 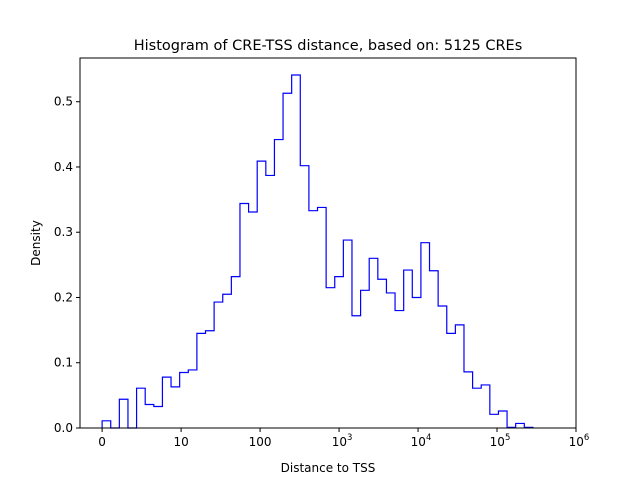 I want to click on y-tick-label: 0.3, so click(x=63, y=232).